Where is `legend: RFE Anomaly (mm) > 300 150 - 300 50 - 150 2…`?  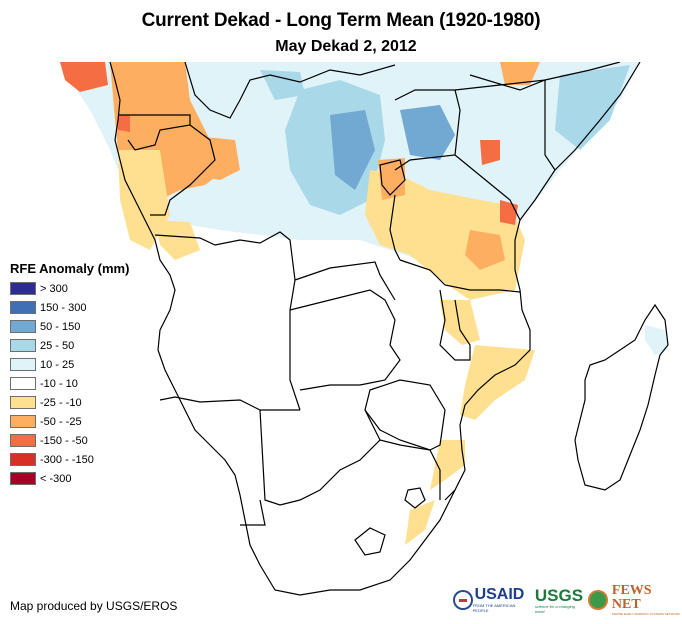
legend: RFE Anomaly (mm) > 300 150 - 300 50 - 150 2… is located at coordinates (69, 374).